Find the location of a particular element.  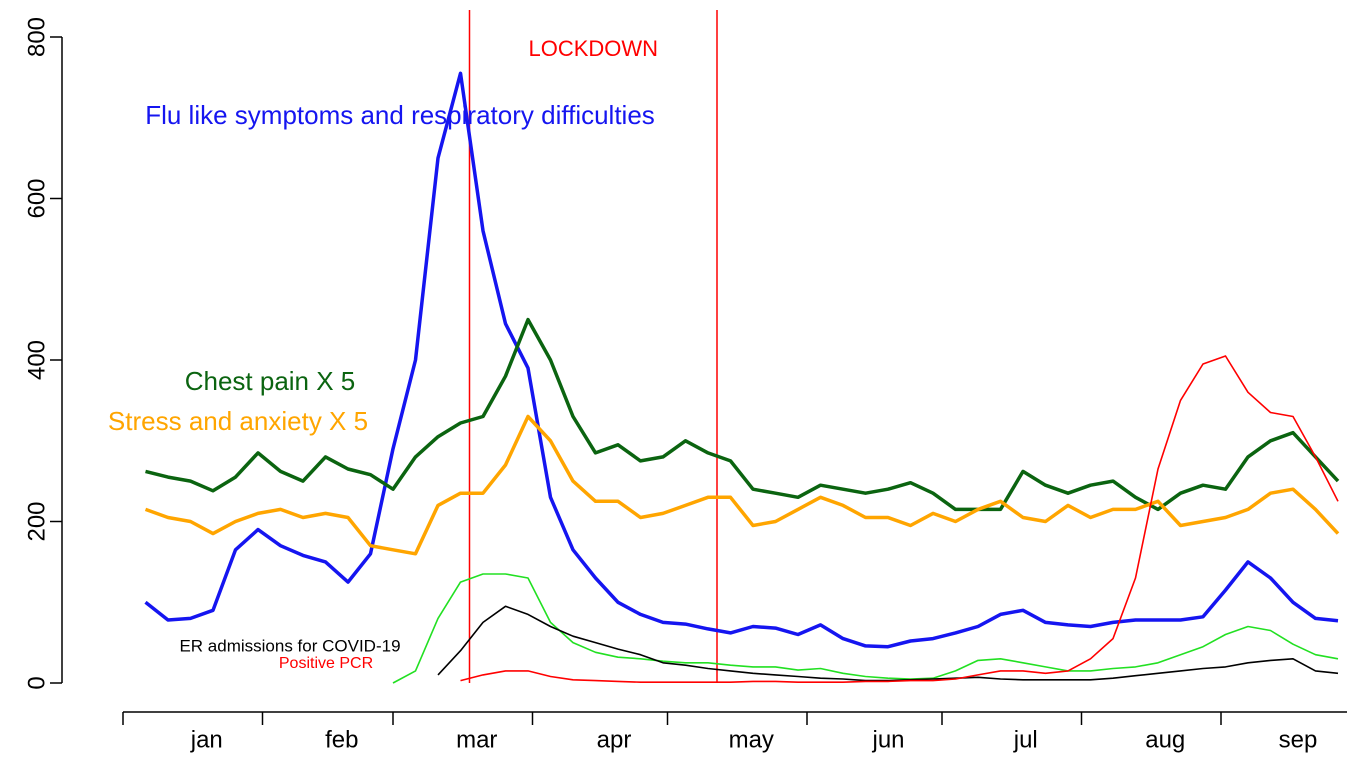

y-tick-label: 600 is located at coordinates (36, 198).